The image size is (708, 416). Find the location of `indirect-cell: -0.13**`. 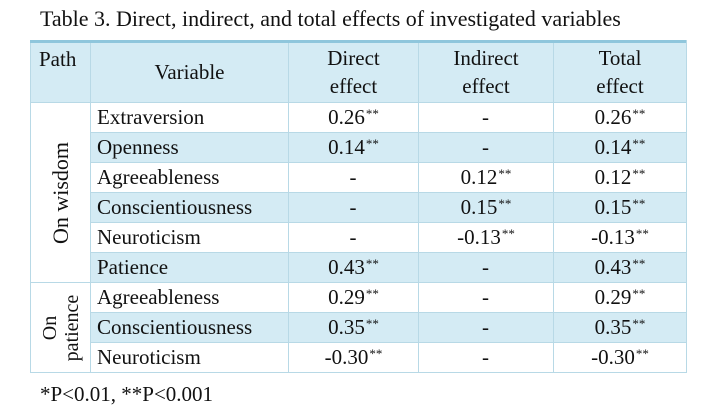

indirect-cell: -0.13** is located at coordinates (486, 237).